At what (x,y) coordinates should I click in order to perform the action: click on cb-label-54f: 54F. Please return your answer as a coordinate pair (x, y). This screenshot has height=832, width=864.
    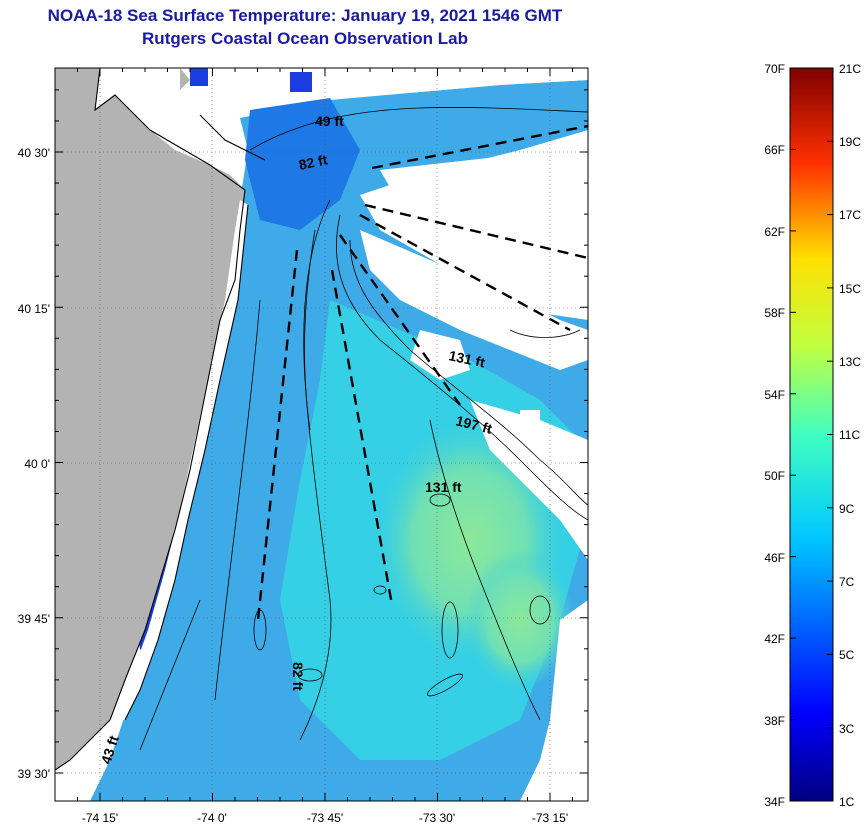
    Looking at the image, I should click on (774, 395).